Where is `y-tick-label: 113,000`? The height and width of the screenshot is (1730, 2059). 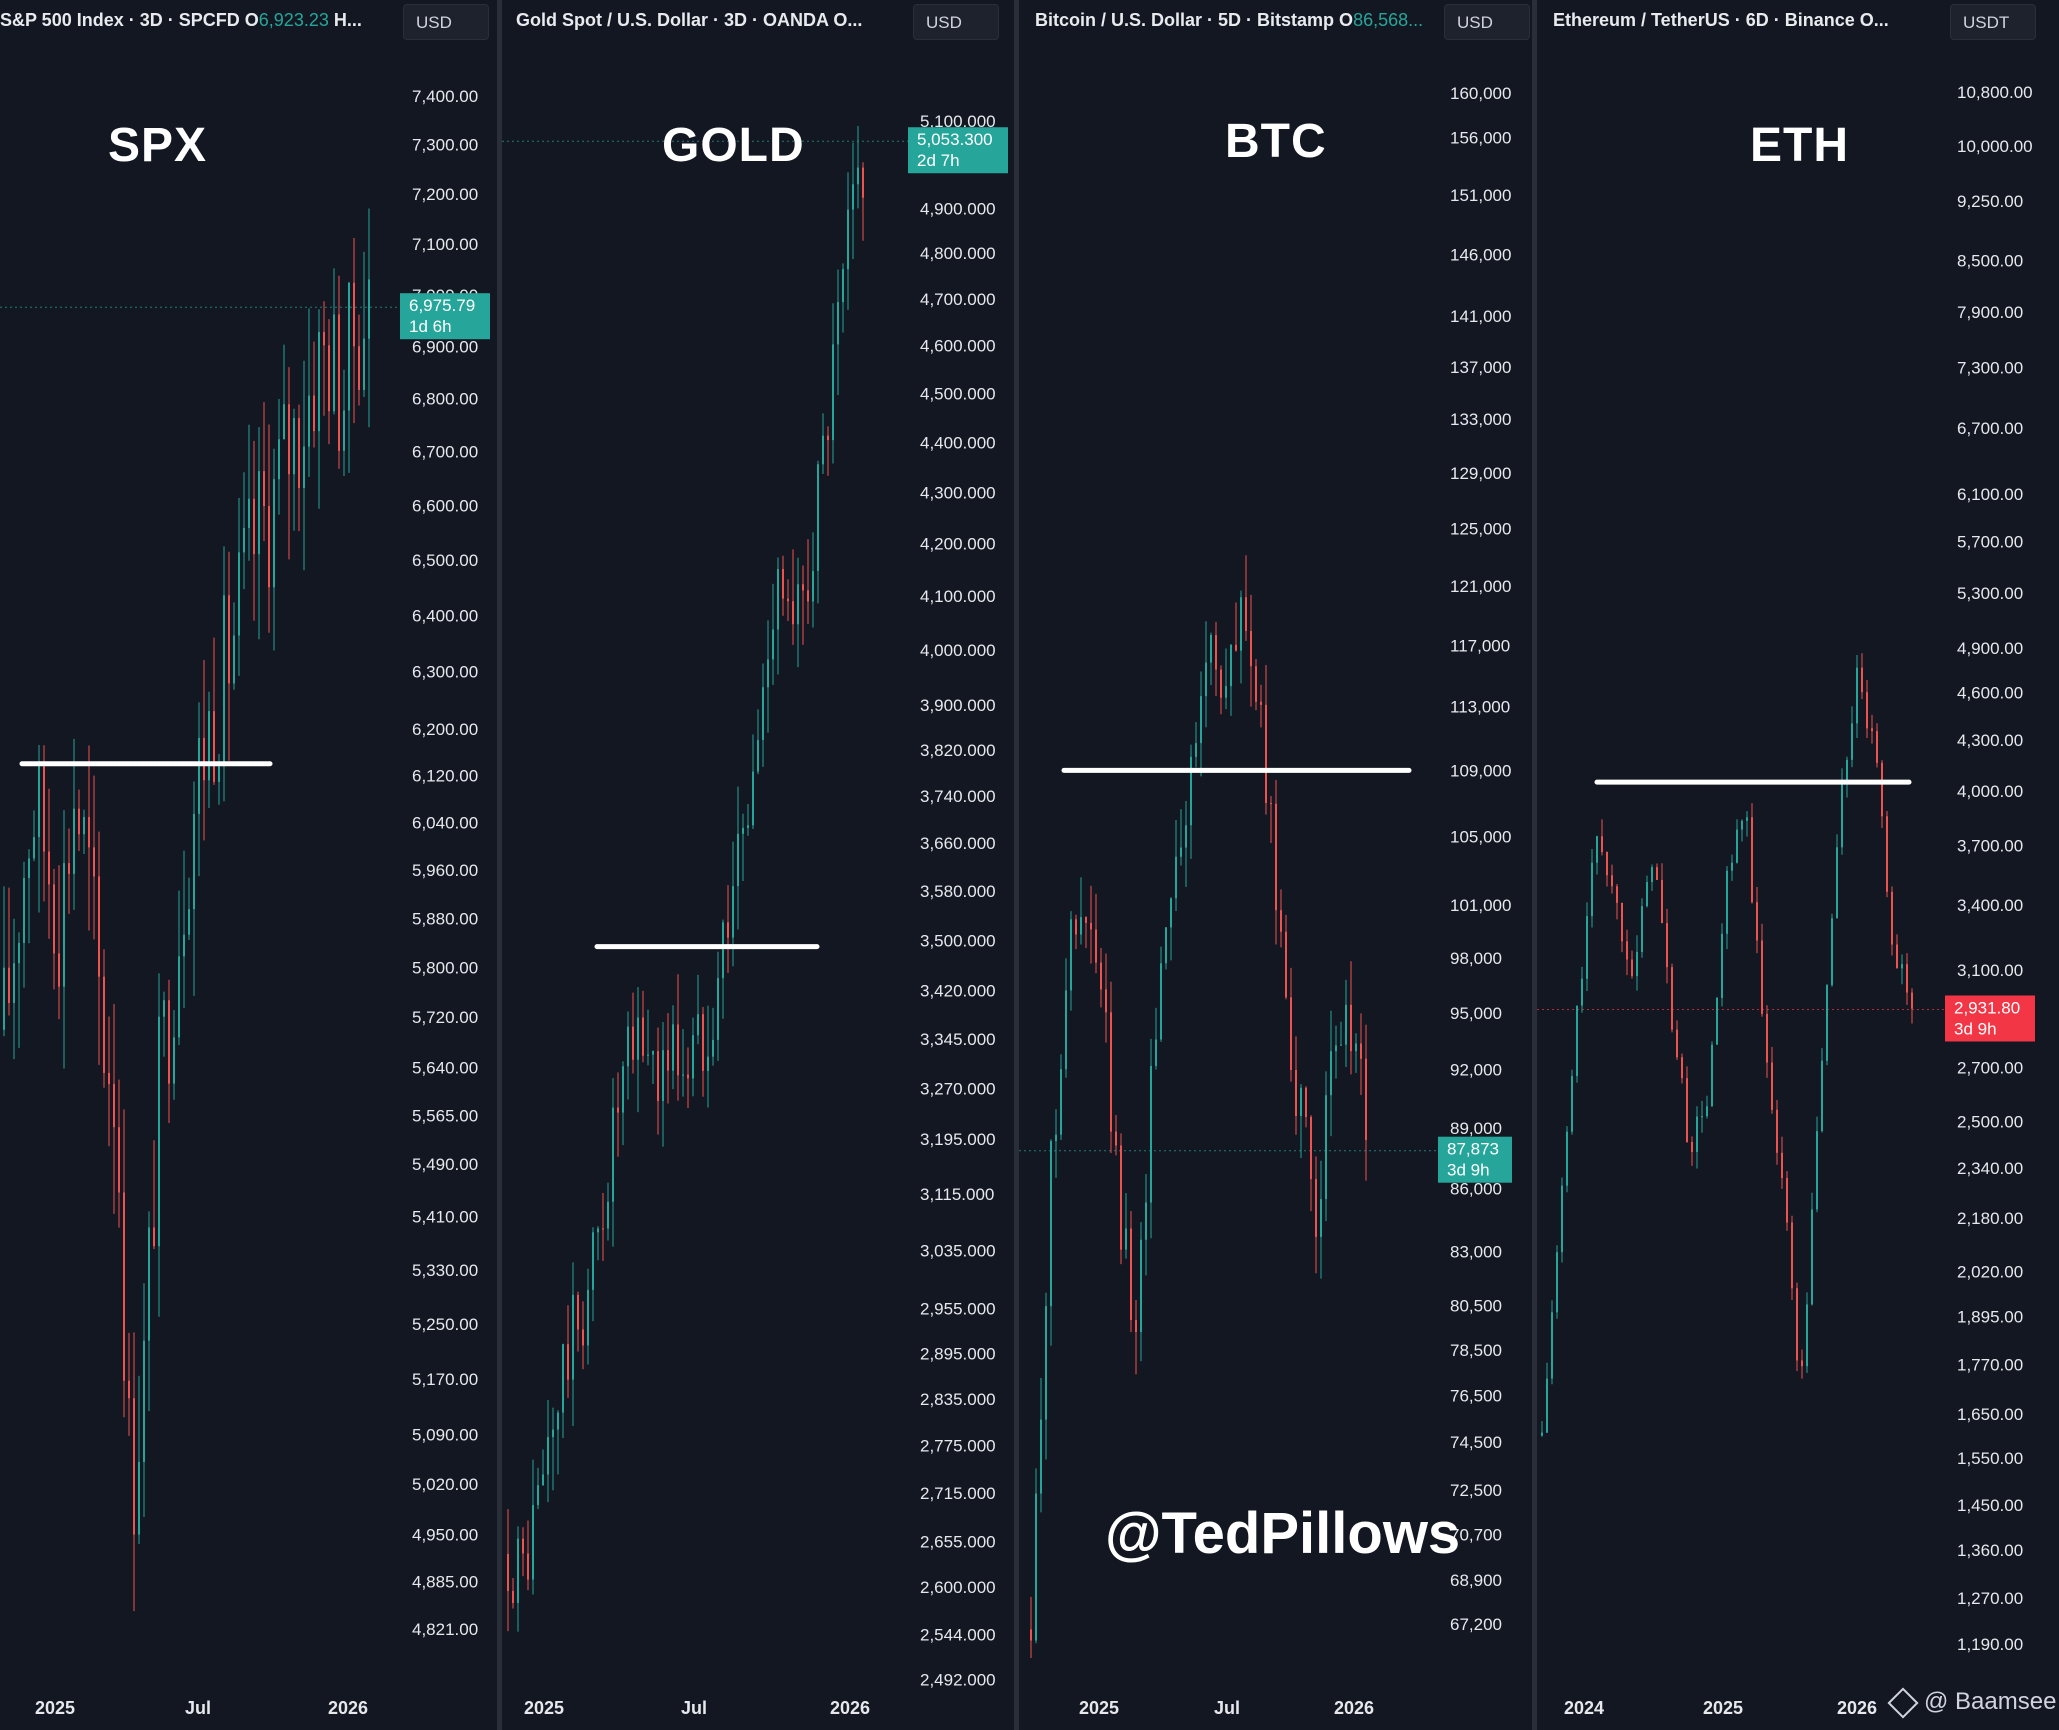 y-tick-label: 113,000 is located at coordinates (1480, 707).